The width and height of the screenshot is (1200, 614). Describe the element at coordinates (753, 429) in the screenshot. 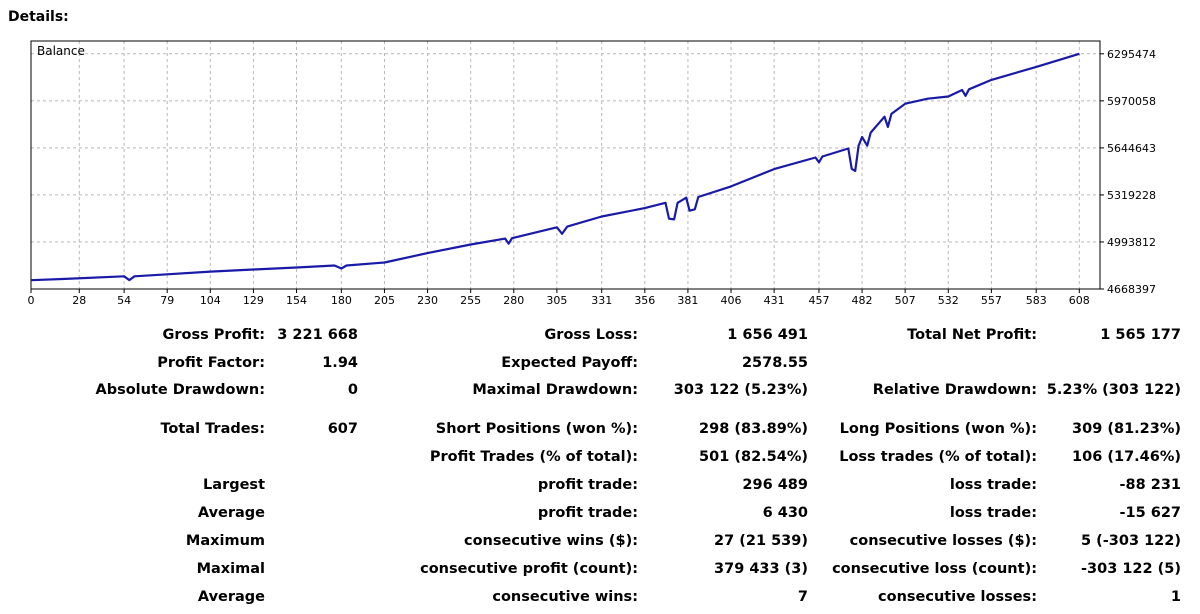

I see `short-positions-value: 298 (83.89%)` at that location.